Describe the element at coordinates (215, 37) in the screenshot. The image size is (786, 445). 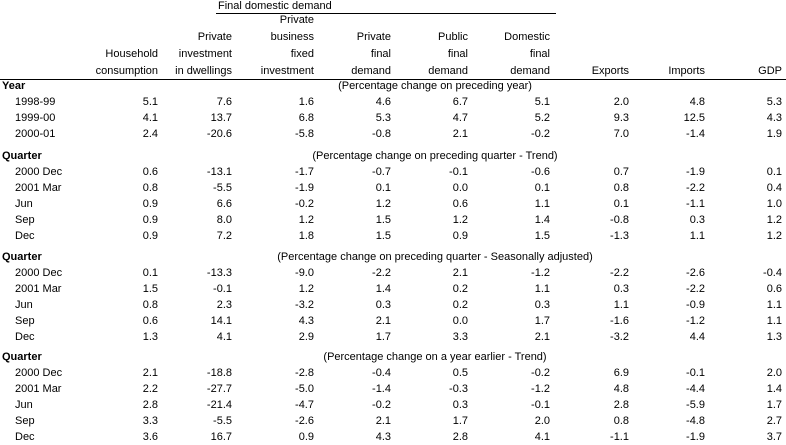
I see `column-header: Private` at that location.